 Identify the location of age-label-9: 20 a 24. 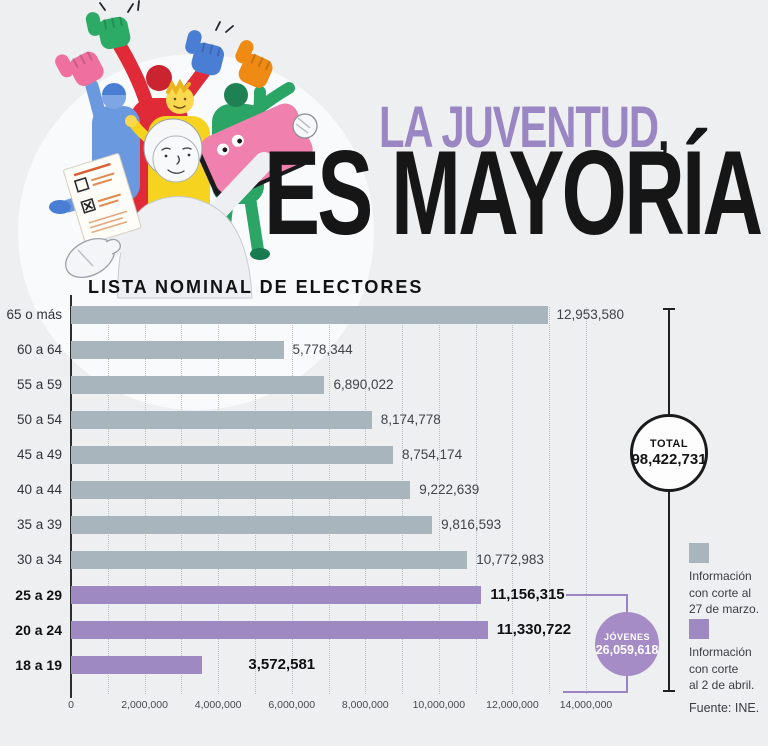
(38, 630).